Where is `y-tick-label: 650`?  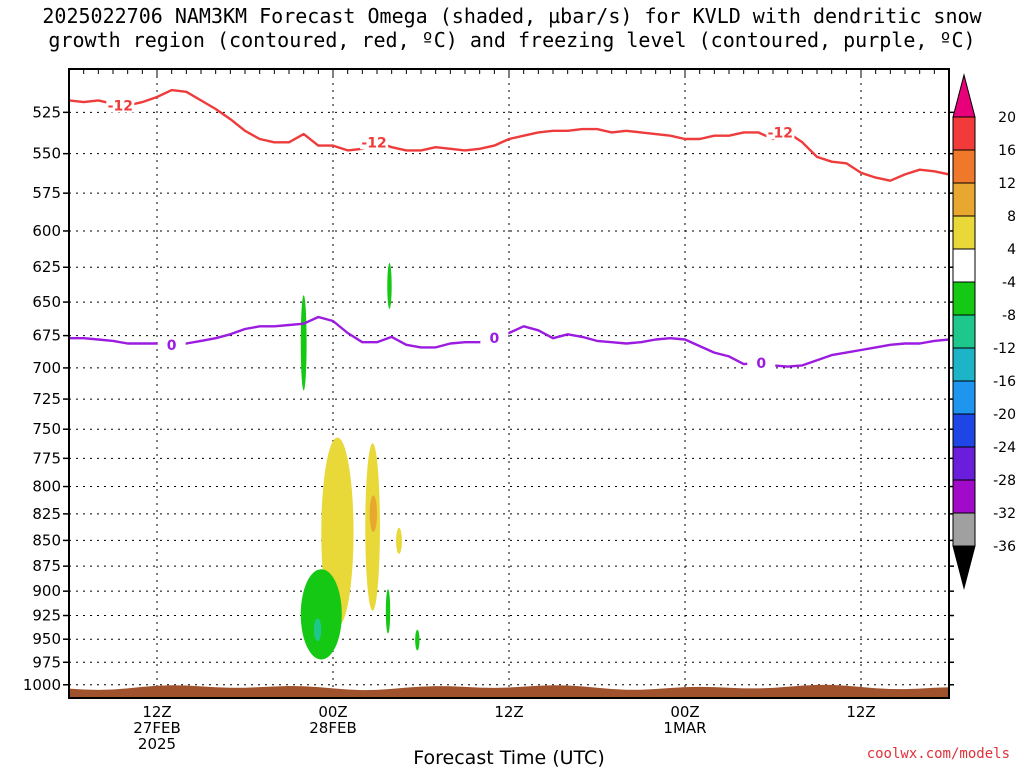
y-tick-label: 650 is located at coordinates (46, 302).